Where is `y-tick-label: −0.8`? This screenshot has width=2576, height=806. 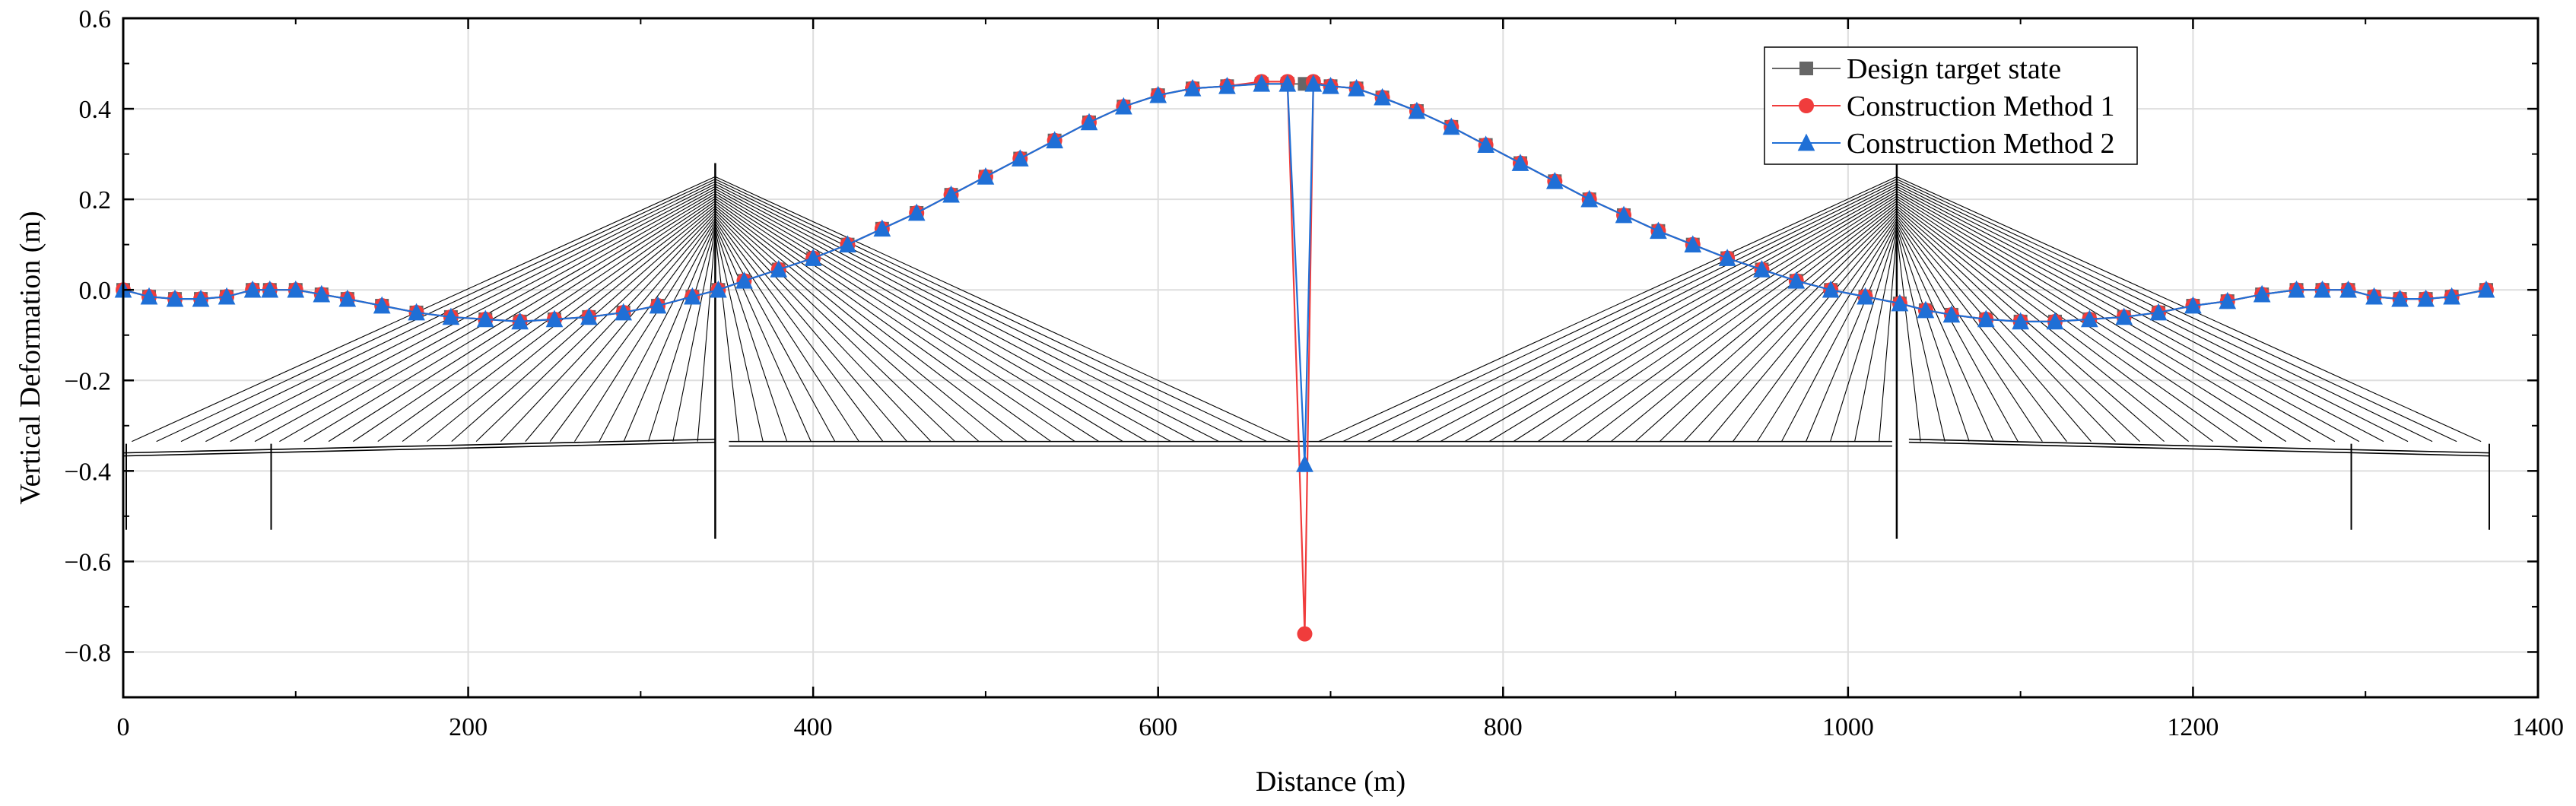
y-tick-label: −0.8 is located at coordinates (87, 653).